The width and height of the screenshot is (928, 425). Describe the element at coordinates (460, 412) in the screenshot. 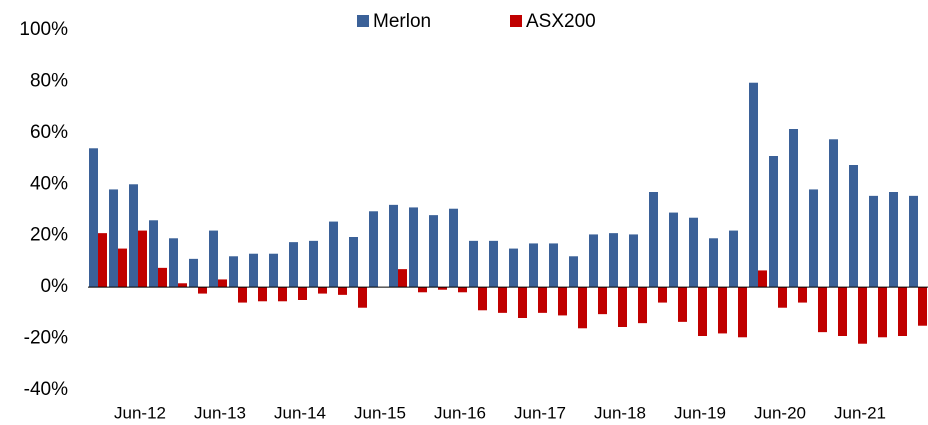

I see `x-tick-label: Jun-16` at that location.